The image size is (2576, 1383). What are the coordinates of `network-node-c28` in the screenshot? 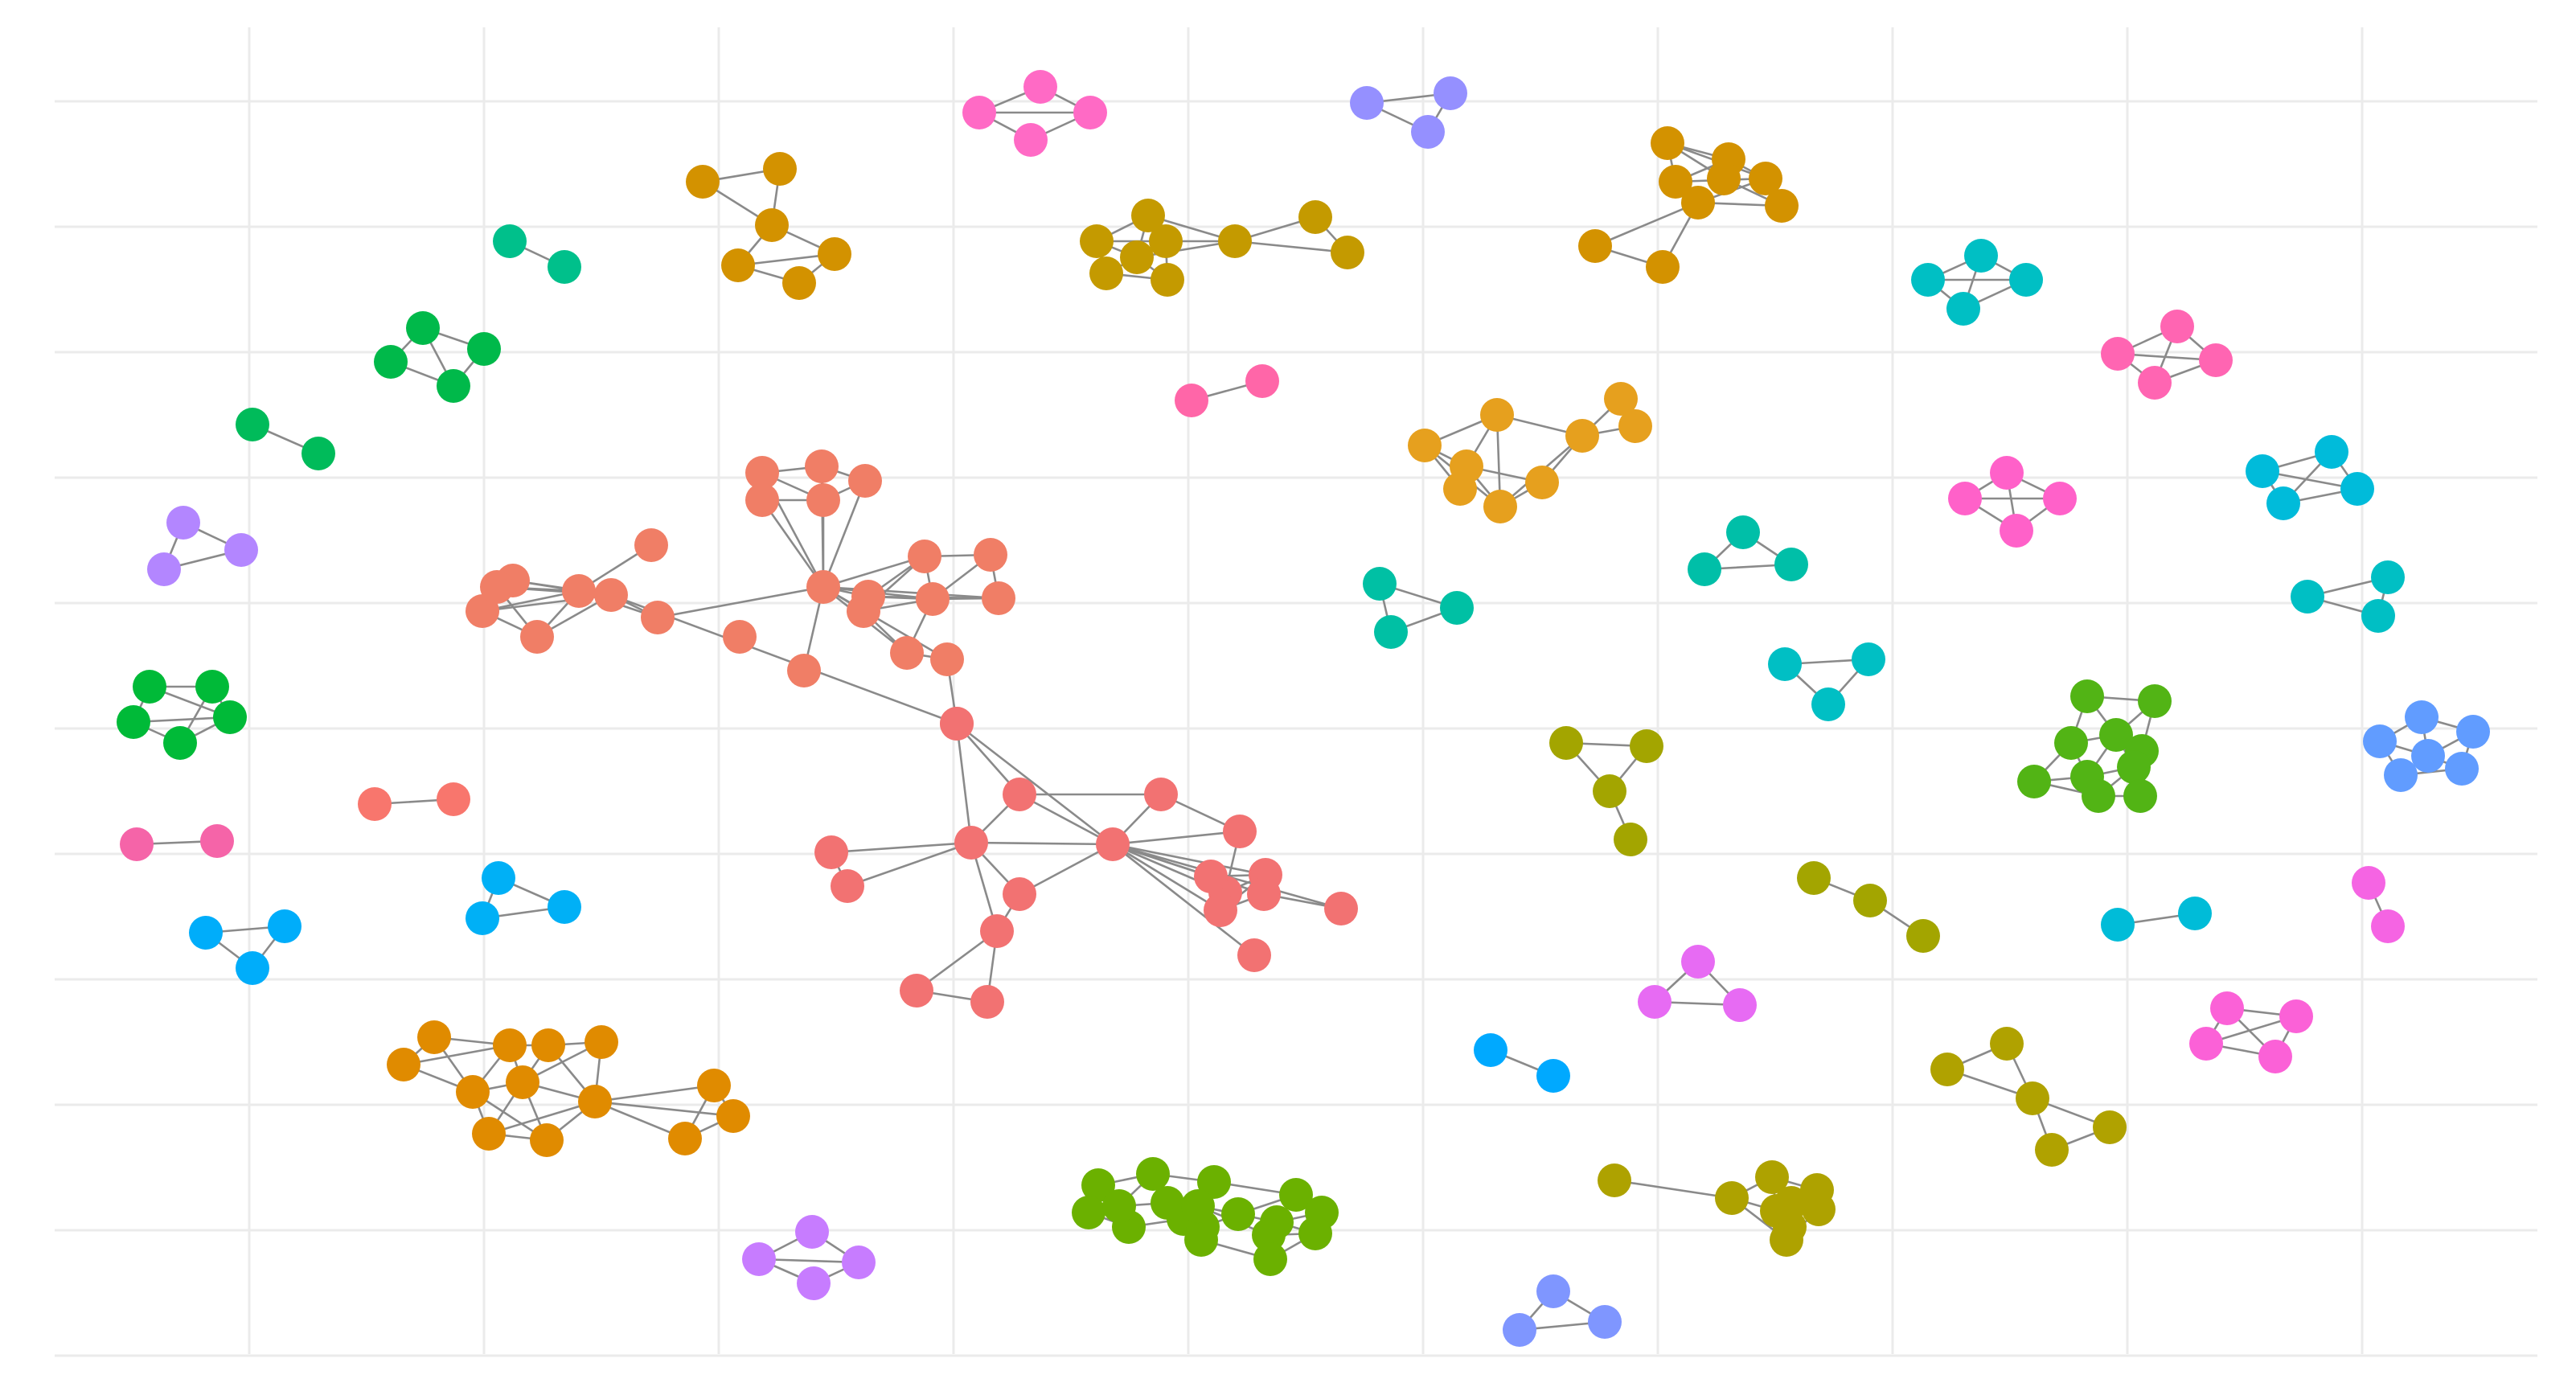 It's located at (1380, 584).